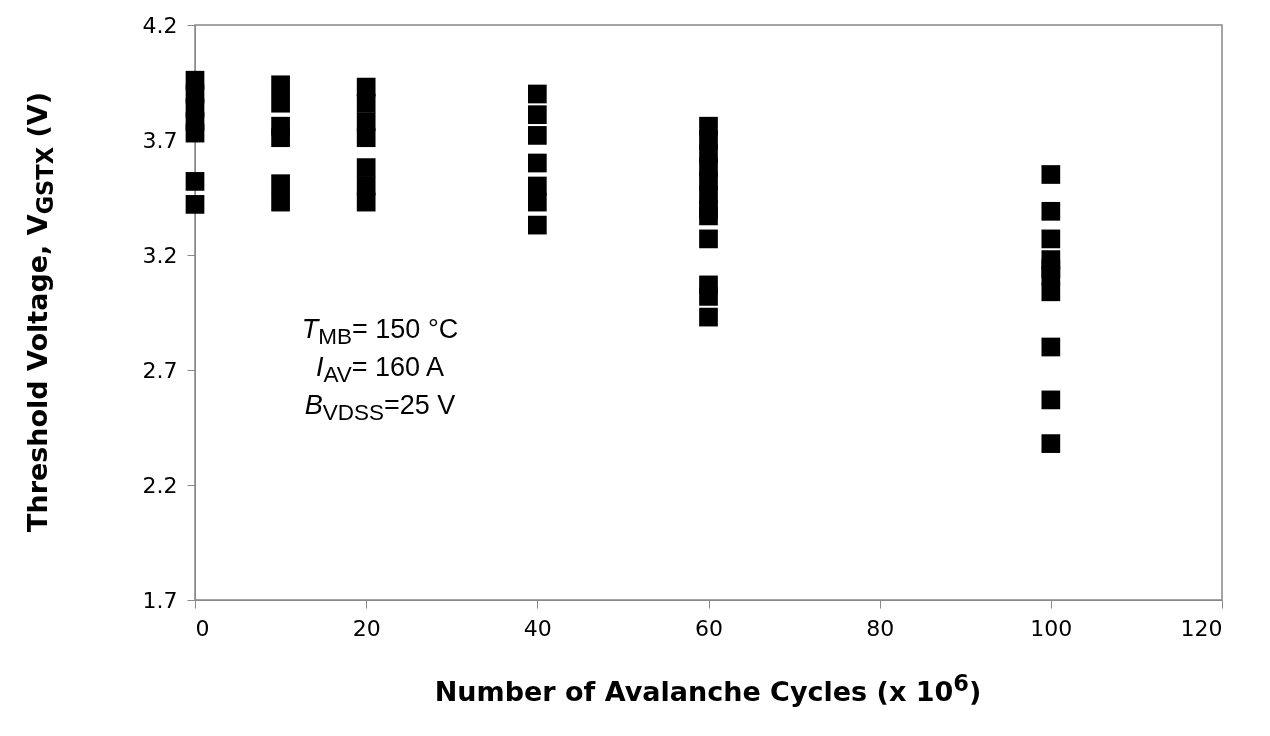 The width and height of the screenshot is (1270, 736). What do you see at coordinates (366, 628) in the screenshot?
I see `x-tick-label: 20` at bounding box center [366, 628].